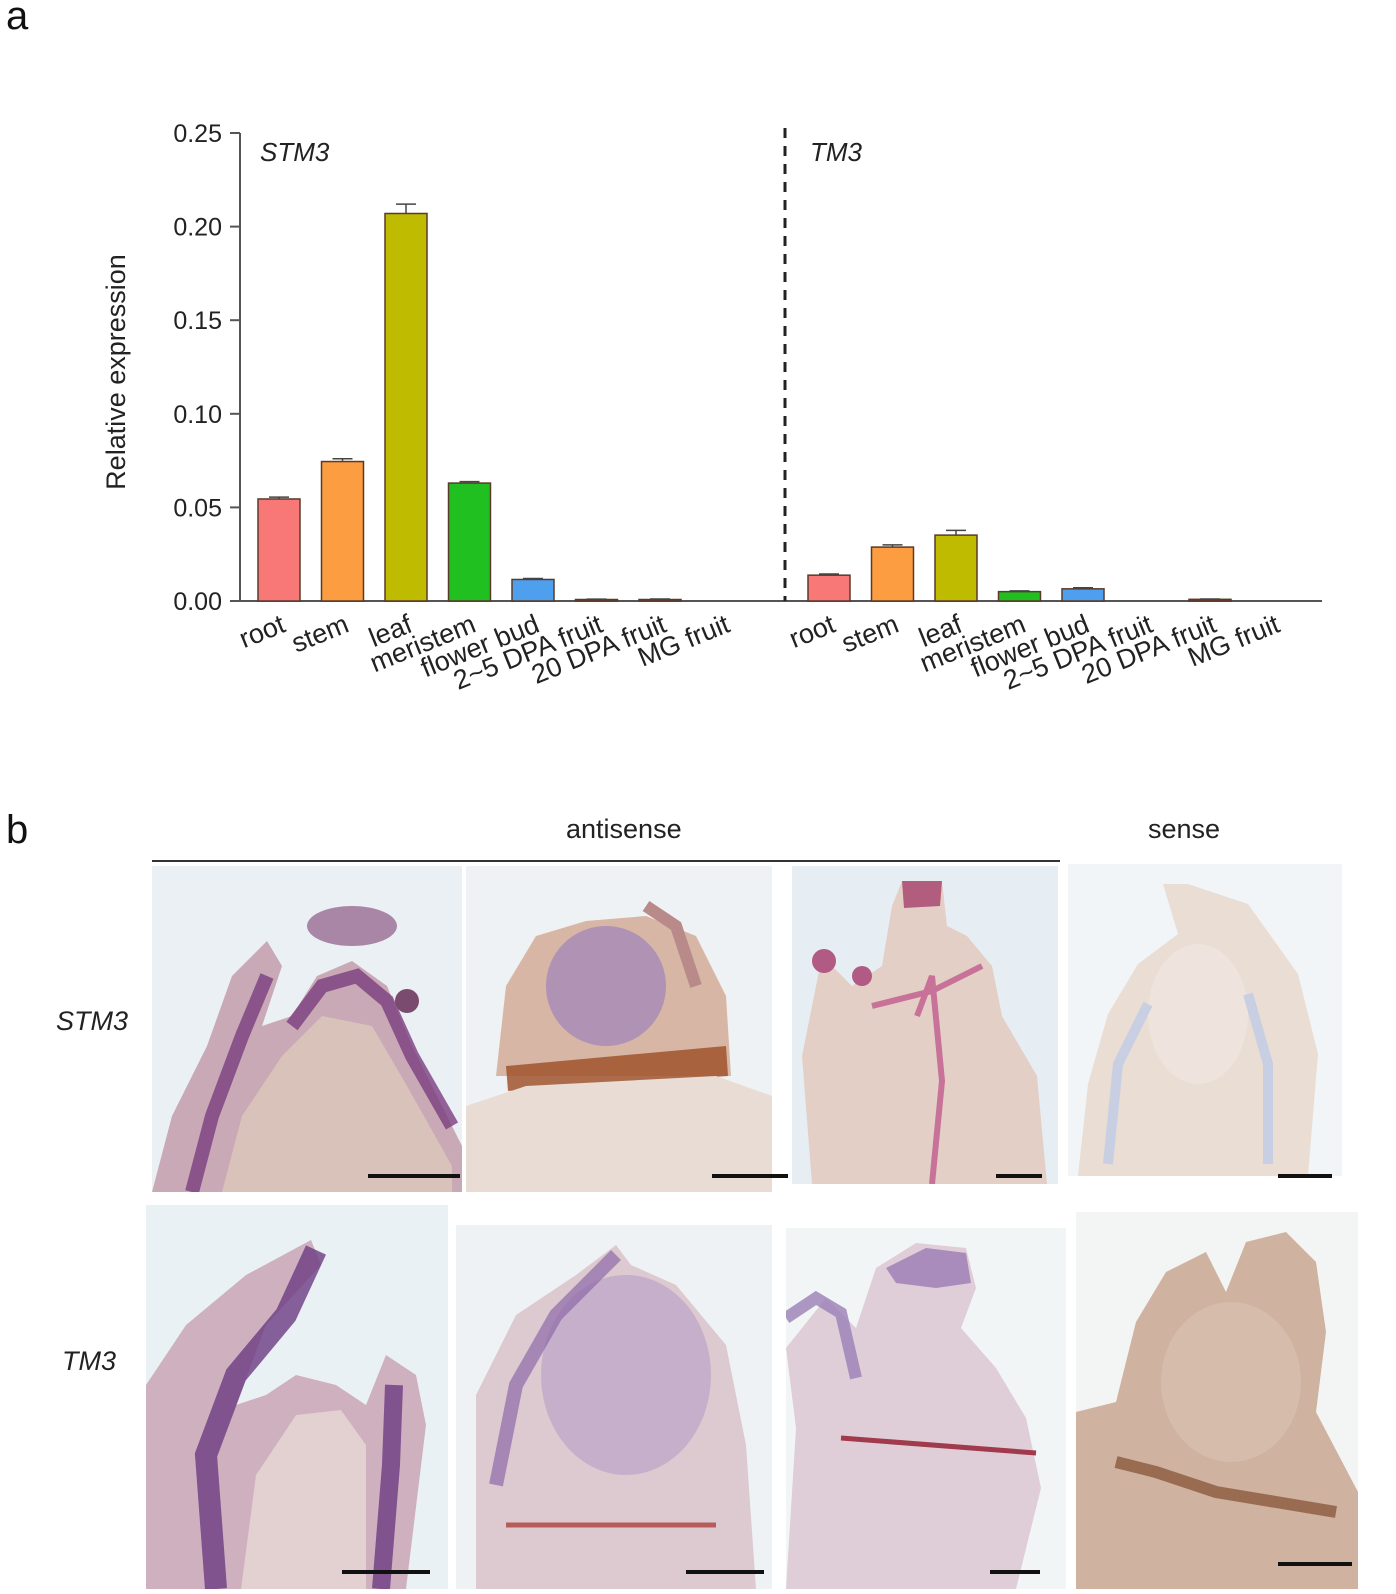 The height and width of the screenshot is (1594, 1396). I want to click on sense-header: sense, so click(1184, 829).